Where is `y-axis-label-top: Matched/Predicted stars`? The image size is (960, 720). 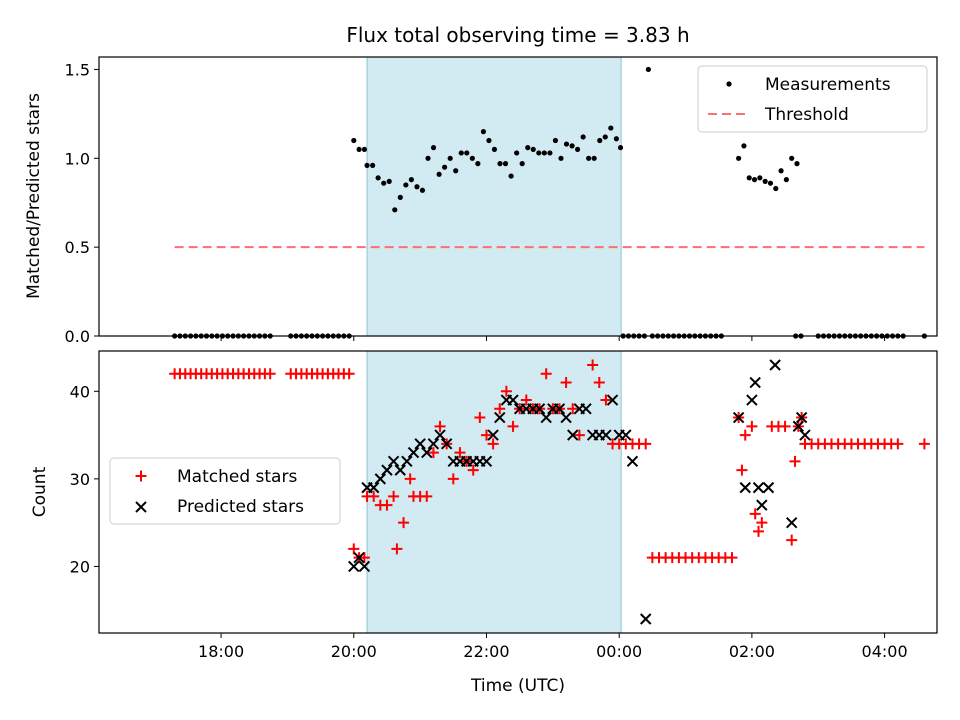
y-axis-label-top: Matched/Predicted stars is located at coordinates (34, 196).